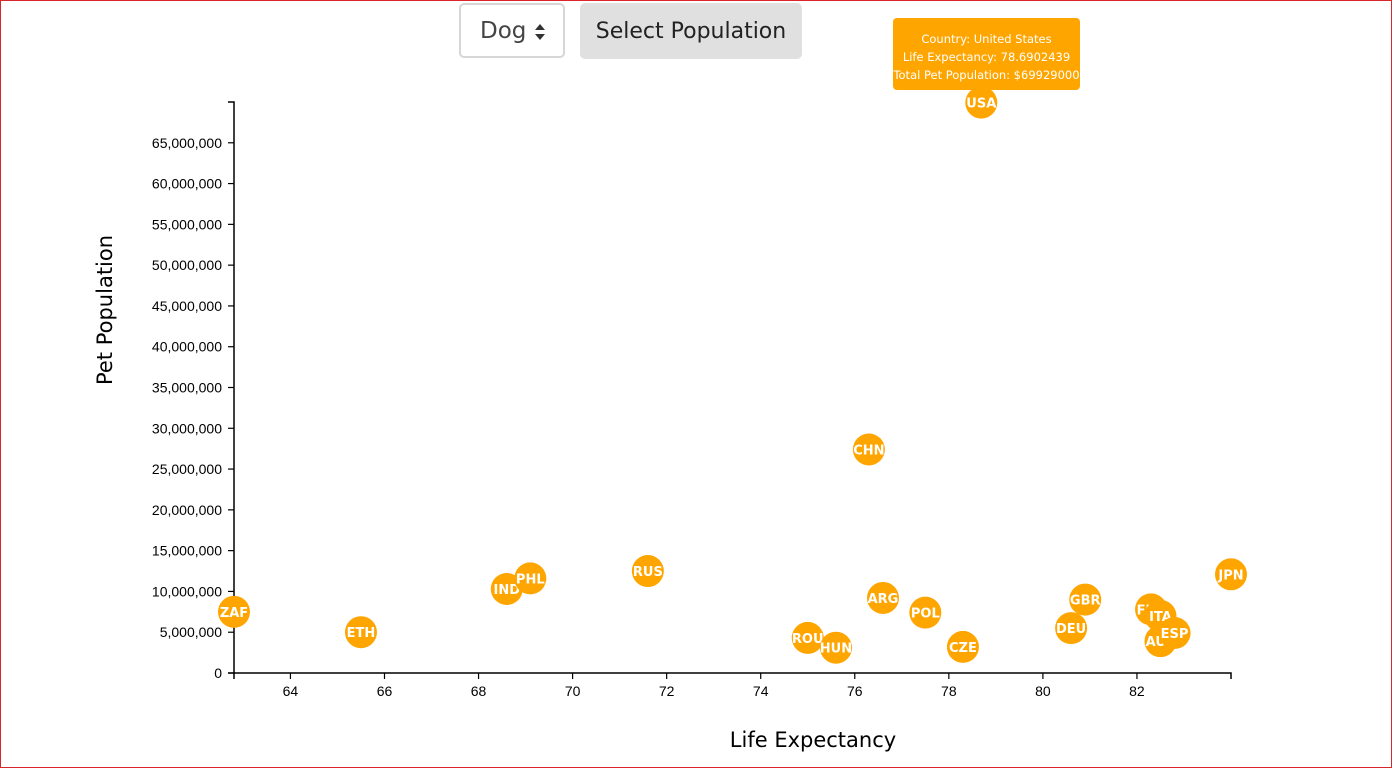 The width and height of the screenshot is (1392, 768). Describe the element at coordinates (855, 691) in the screenshot. I see `x-tick-label: 76` at that location.